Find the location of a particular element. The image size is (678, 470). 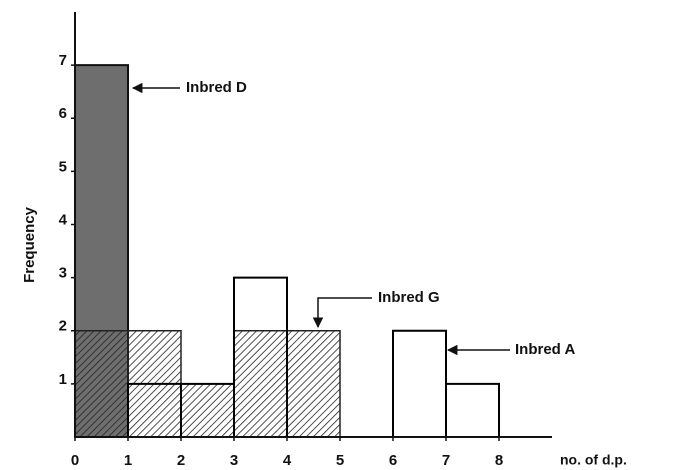

y-tick-label: 2 is located at coordinates (63, 326).